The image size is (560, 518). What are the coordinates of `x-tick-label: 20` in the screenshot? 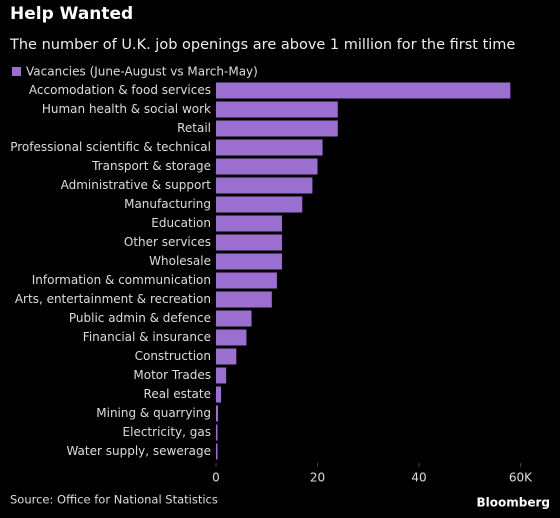 It's located at (317, 478).